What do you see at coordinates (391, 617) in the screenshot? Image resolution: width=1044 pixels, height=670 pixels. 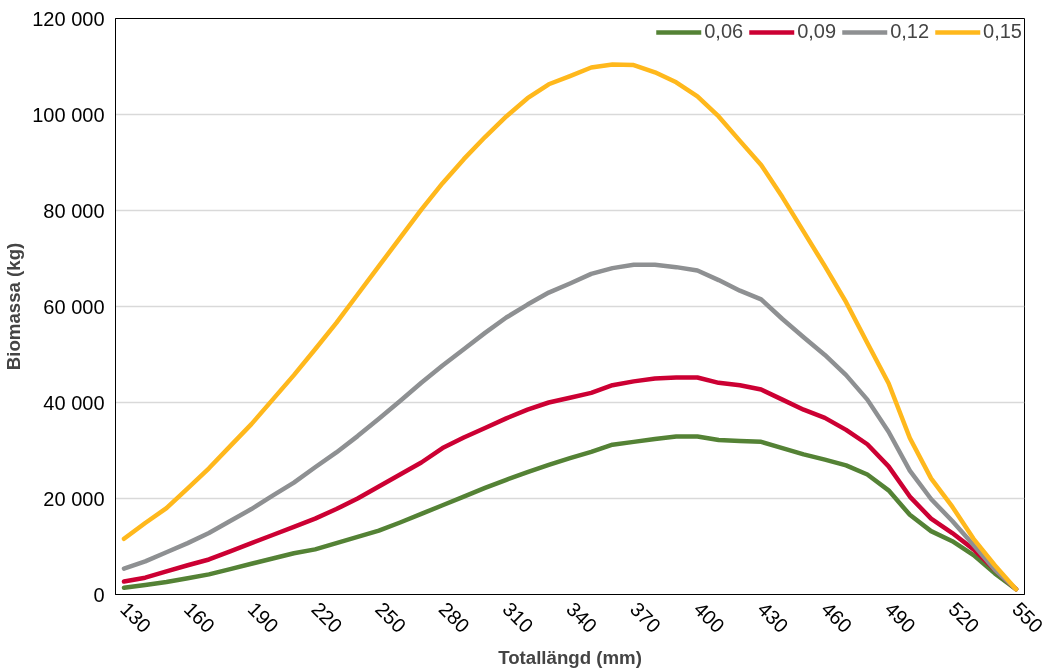 I see `x-tick-label: 250` at bounding box center [391, 617].